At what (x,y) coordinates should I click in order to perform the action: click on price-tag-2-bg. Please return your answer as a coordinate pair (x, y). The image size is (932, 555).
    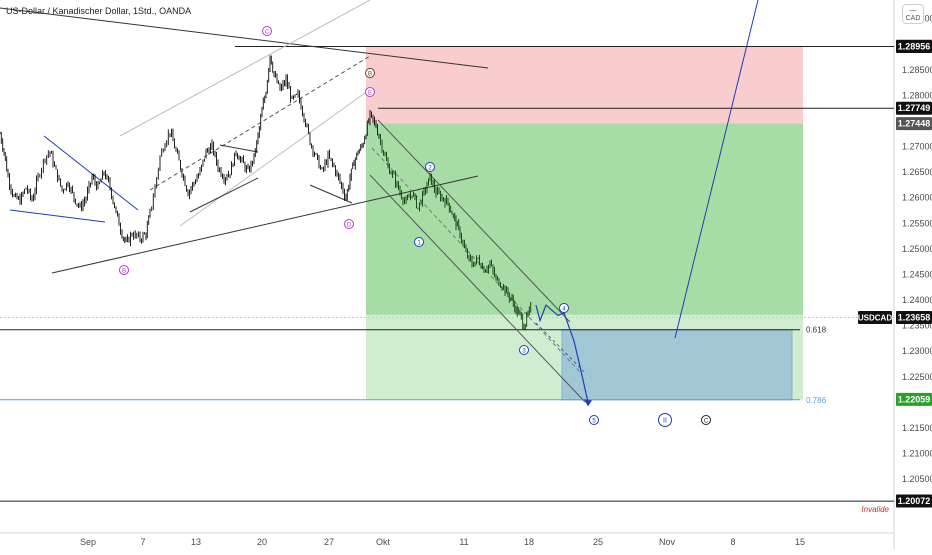
    Looking at the image, I should click on (914, 108).